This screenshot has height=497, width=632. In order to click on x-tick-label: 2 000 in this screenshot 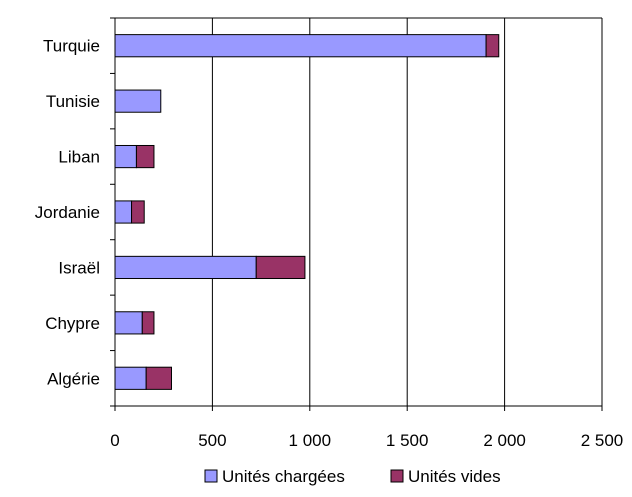, I will do `click(504, 440)`.